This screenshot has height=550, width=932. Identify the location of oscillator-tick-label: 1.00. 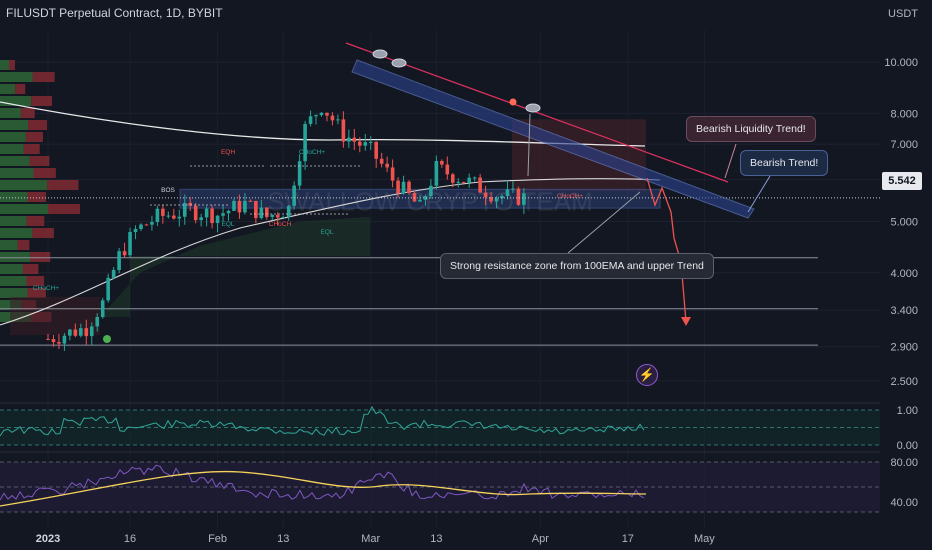
(907, 411).